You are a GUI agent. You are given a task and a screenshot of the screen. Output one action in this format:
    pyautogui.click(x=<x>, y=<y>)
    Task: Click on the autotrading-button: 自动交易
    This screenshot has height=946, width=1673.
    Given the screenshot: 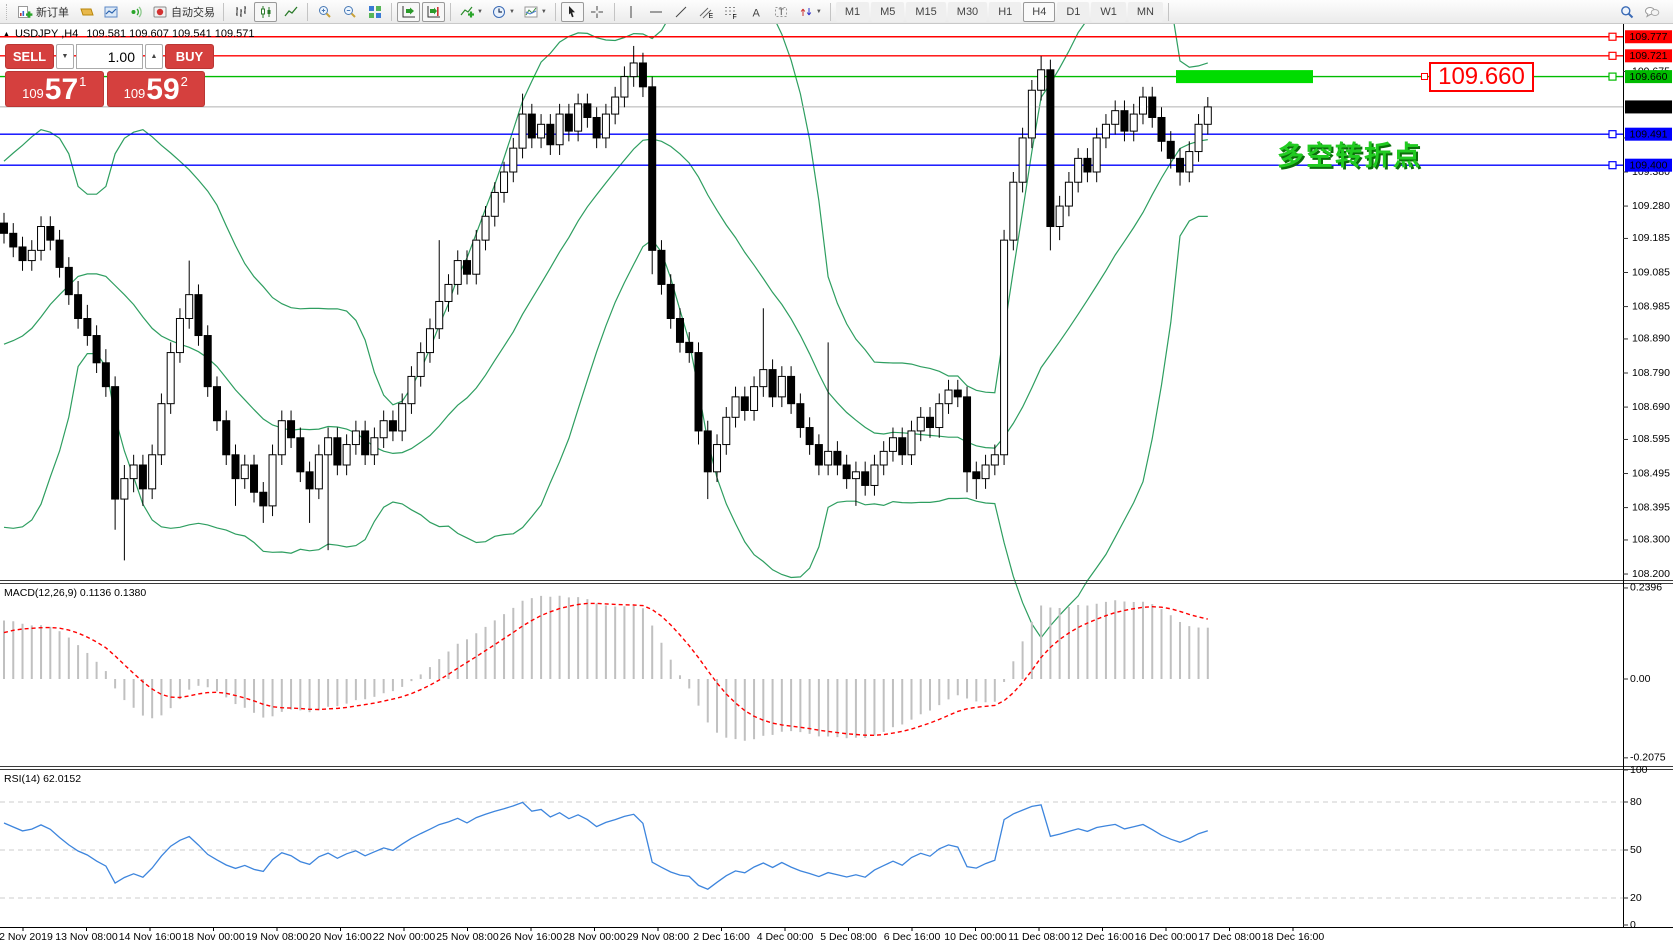 What is the action you would take?
    pyautogui.click(x=183, y=12)
    